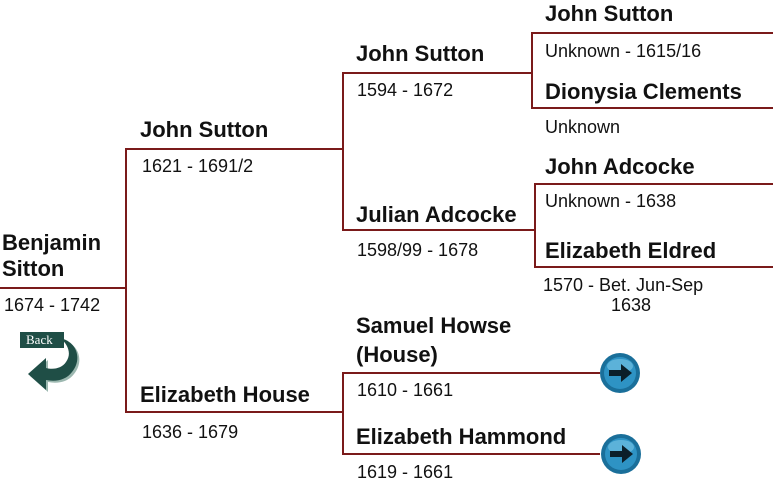 The width and height of the screenshot is (773, 484). I want to click on father-name: John Sutton, so click(204, 129).